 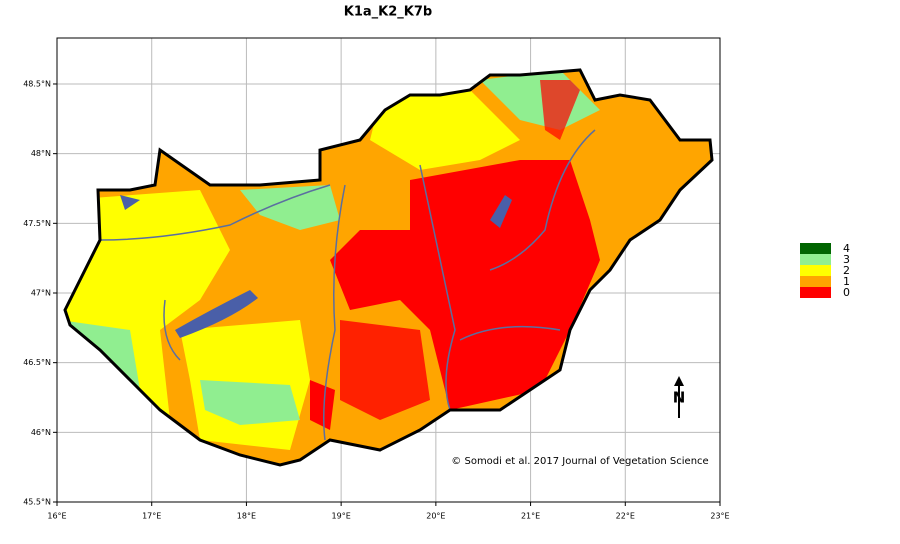 I want to click on legend-label: 2, so click(x=846, y=270).